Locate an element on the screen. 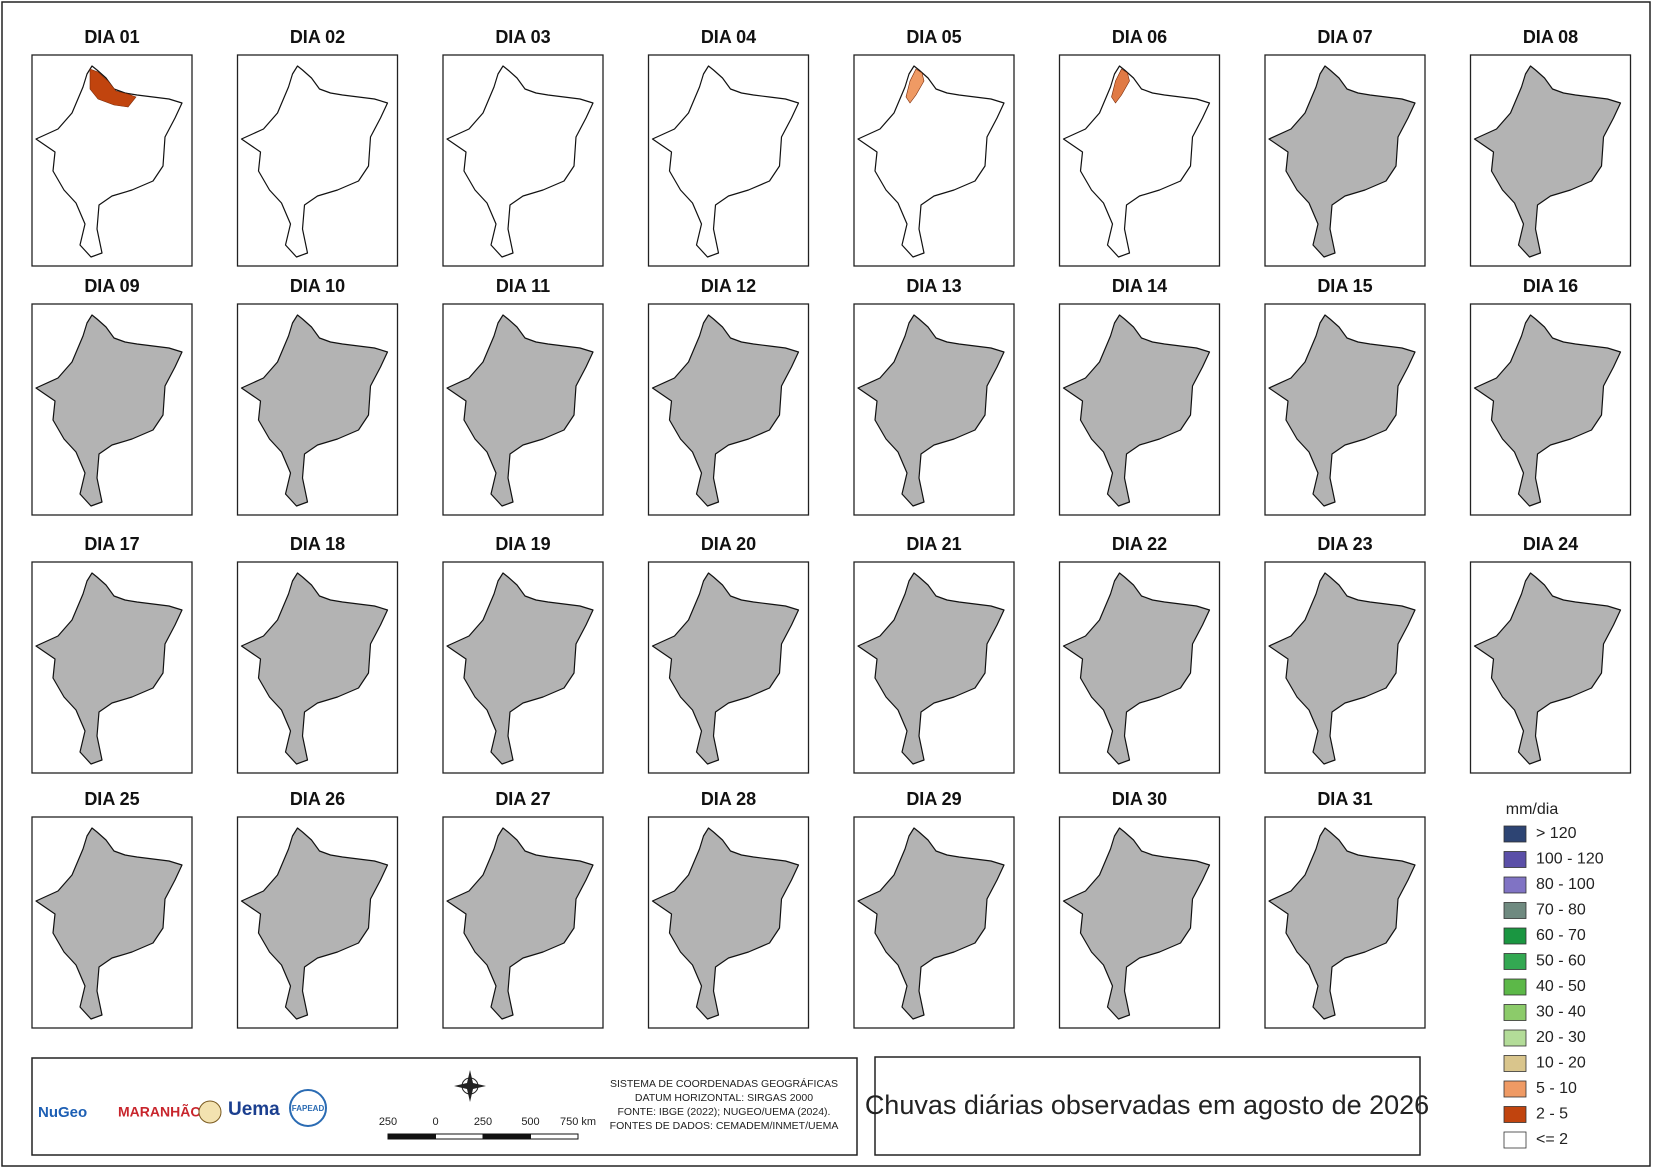 The image size is (1653, 1169). legend-label: 40 - 50 is located at coordinates (1561, 986).